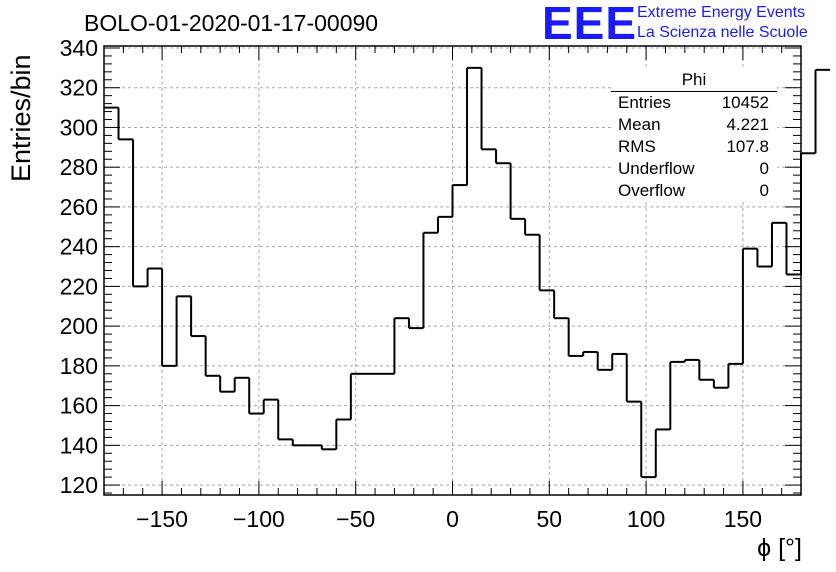 This screenshot has height=572, width=836. What do you see at coordinates (79, 207) in the screenshot?
I see `y-tick-label: 260` at bounding box center [79, 207].